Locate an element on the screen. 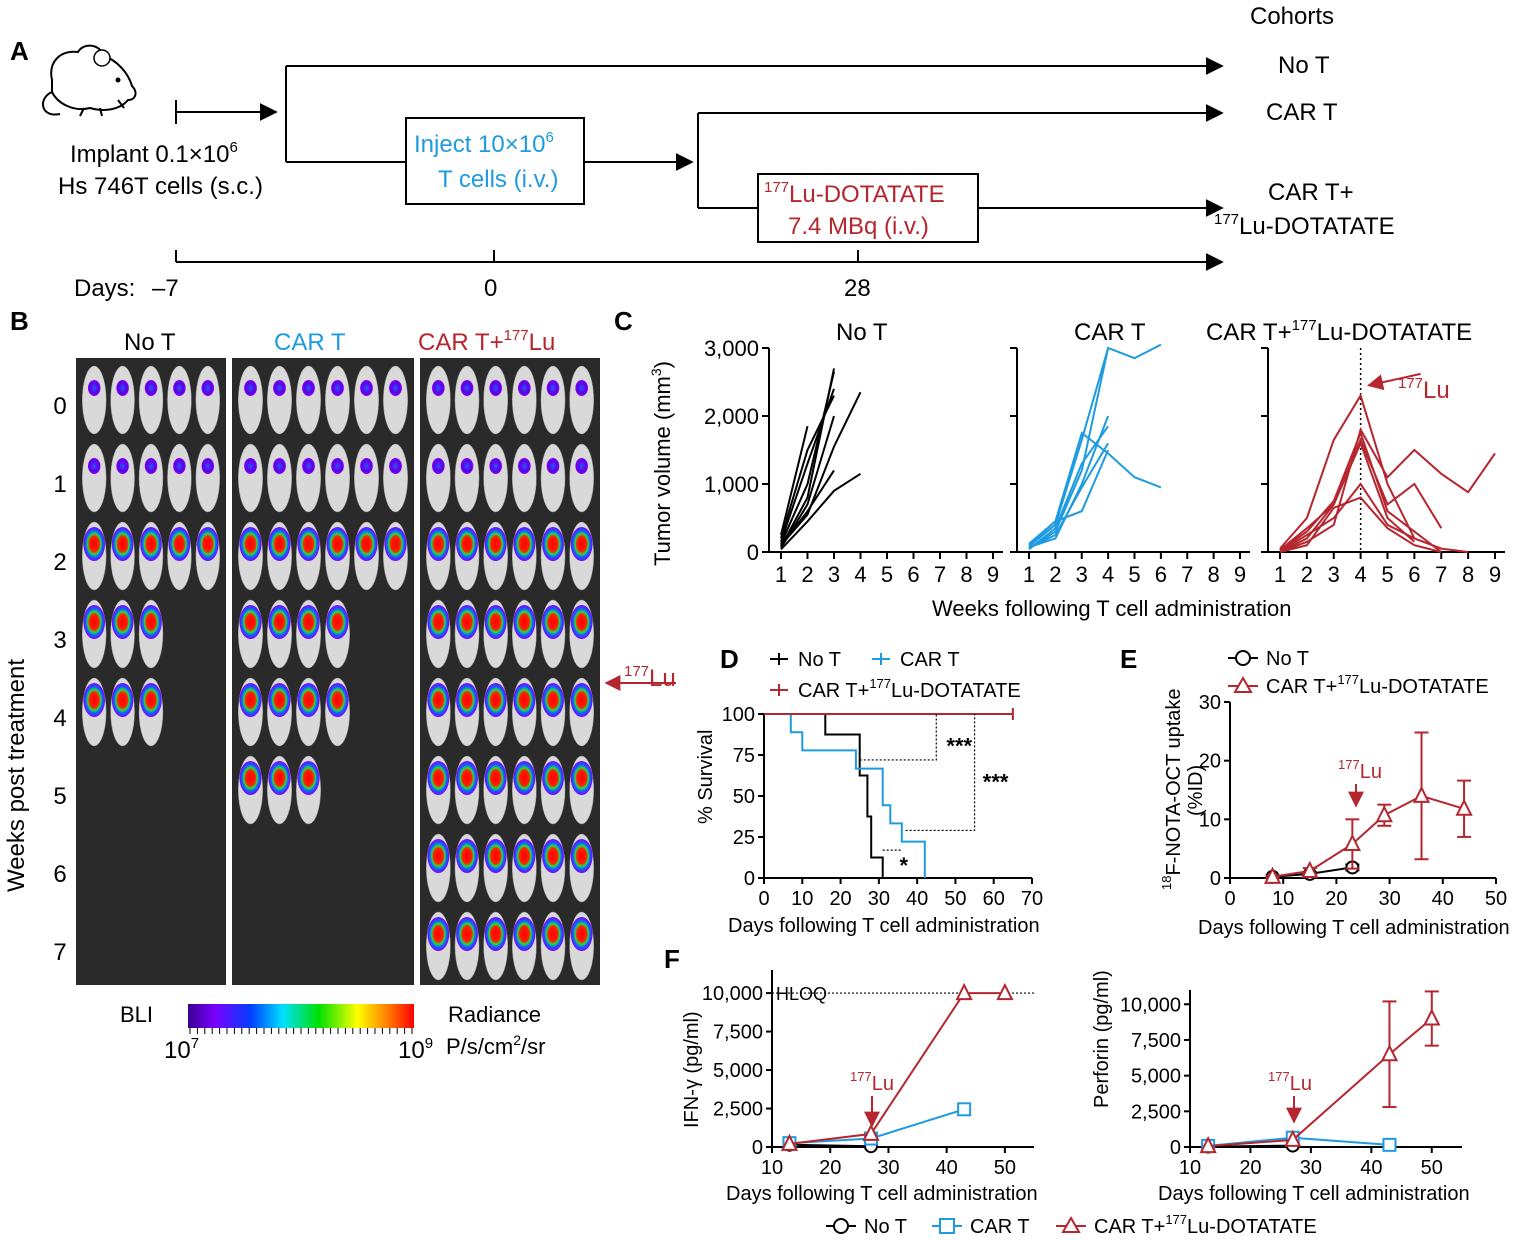 Image resolution: width=1535 pixels, height=1240 pixels. d-survival-curve is located at coordinates (824, 795).